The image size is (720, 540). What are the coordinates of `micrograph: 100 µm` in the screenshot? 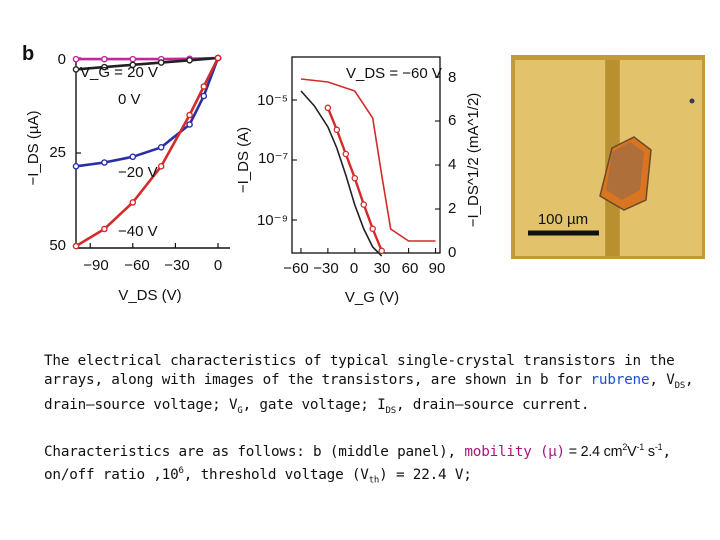 It's located at (608, 157).